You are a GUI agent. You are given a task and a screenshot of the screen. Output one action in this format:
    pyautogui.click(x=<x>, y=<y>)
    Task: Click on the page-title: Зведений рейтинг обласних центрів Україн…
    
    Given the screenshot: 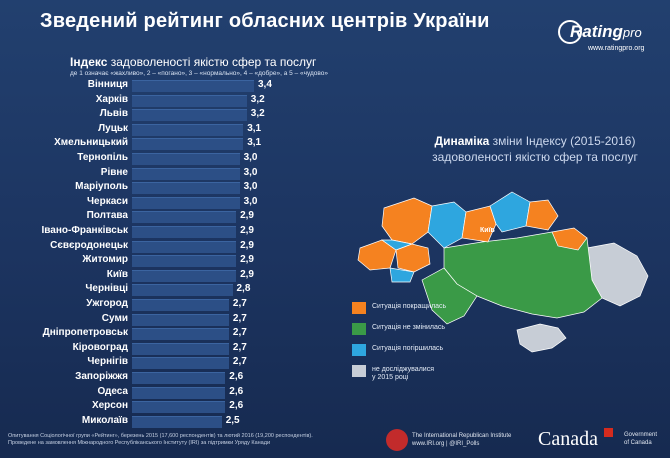 What is the action you would take?
    pyautogui.click(x=265, y=21)
    